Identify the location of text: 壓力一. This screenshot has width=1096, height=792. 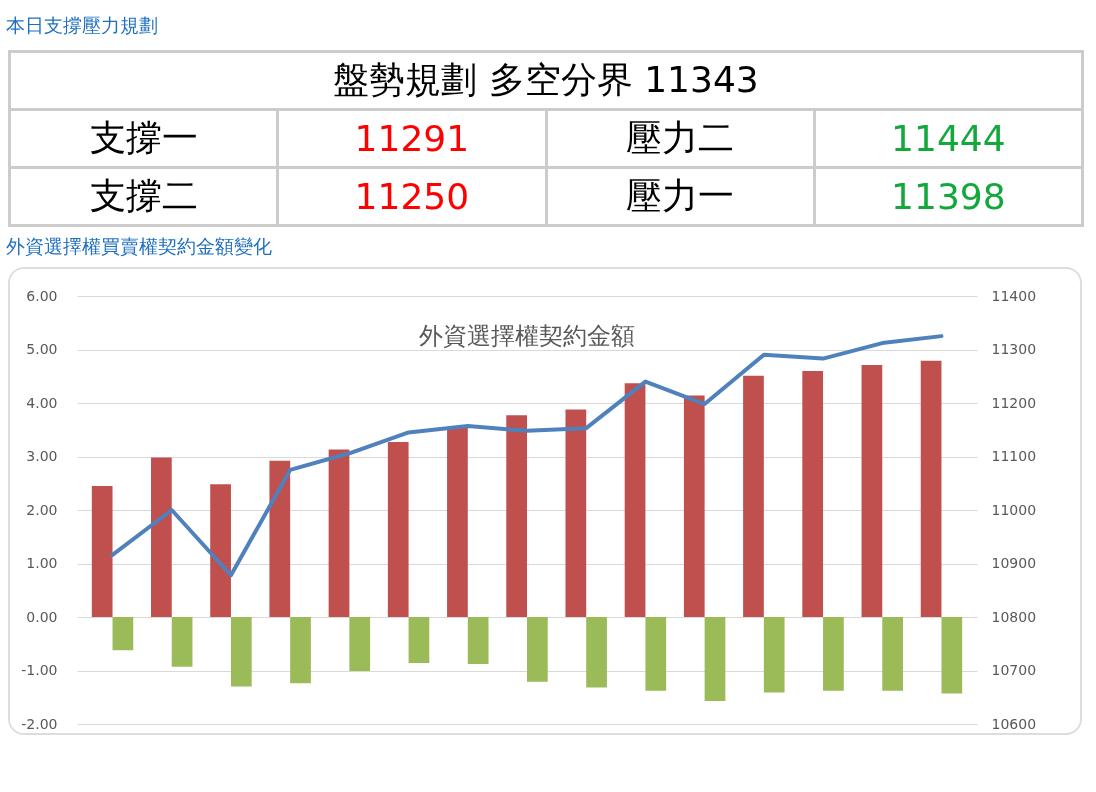
(680, 196).